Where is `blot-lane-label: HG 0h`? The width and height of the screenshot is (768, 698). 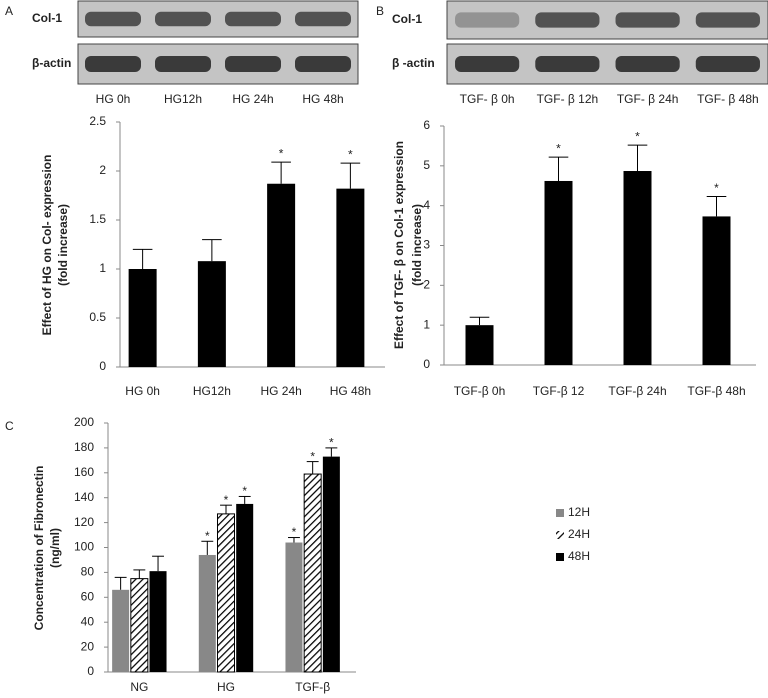 blot-lane-label: HG 0h is located at coordinates (113, 99).